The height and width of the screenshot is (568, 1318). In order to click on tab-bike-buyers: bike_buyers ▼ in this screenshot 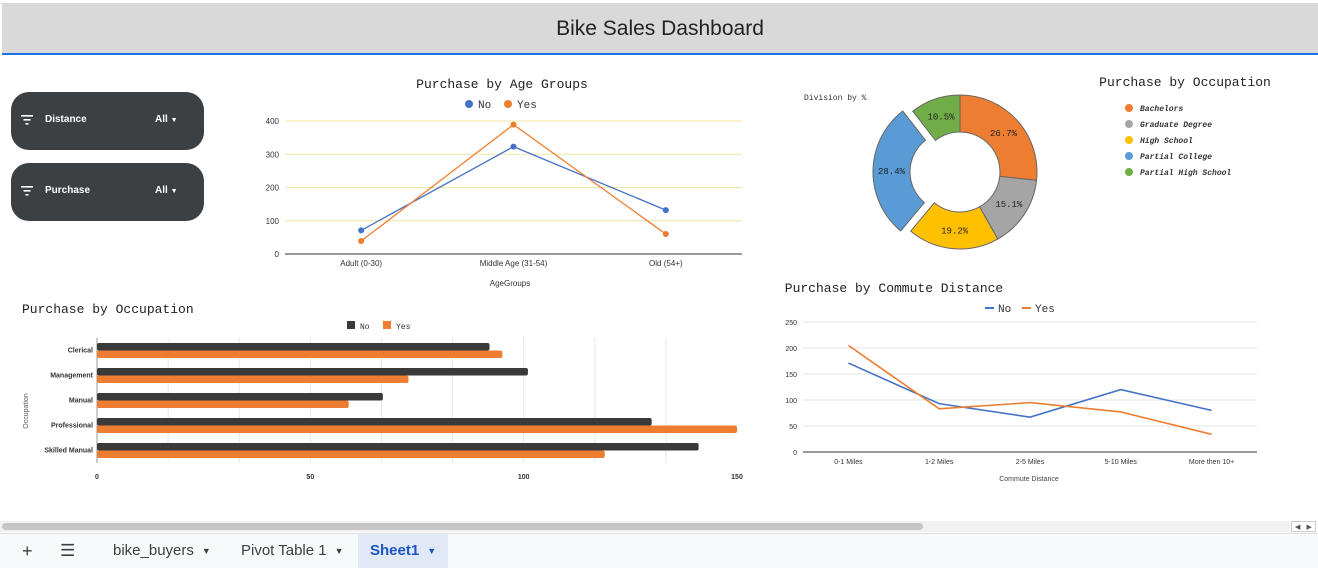, I will do `click(162, 551)`.